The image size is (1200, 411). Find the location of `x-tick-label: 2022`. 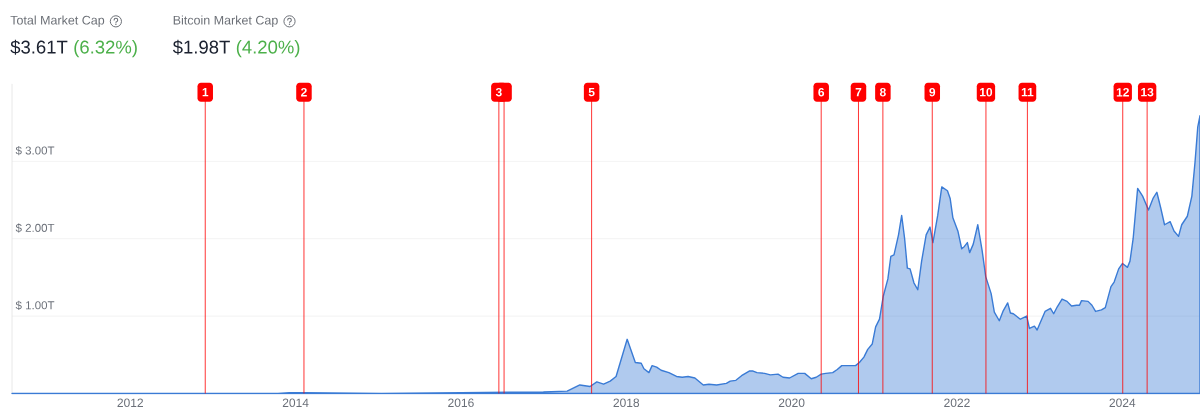

x-tick-label: 2022 is located at coordinates (957, 402).